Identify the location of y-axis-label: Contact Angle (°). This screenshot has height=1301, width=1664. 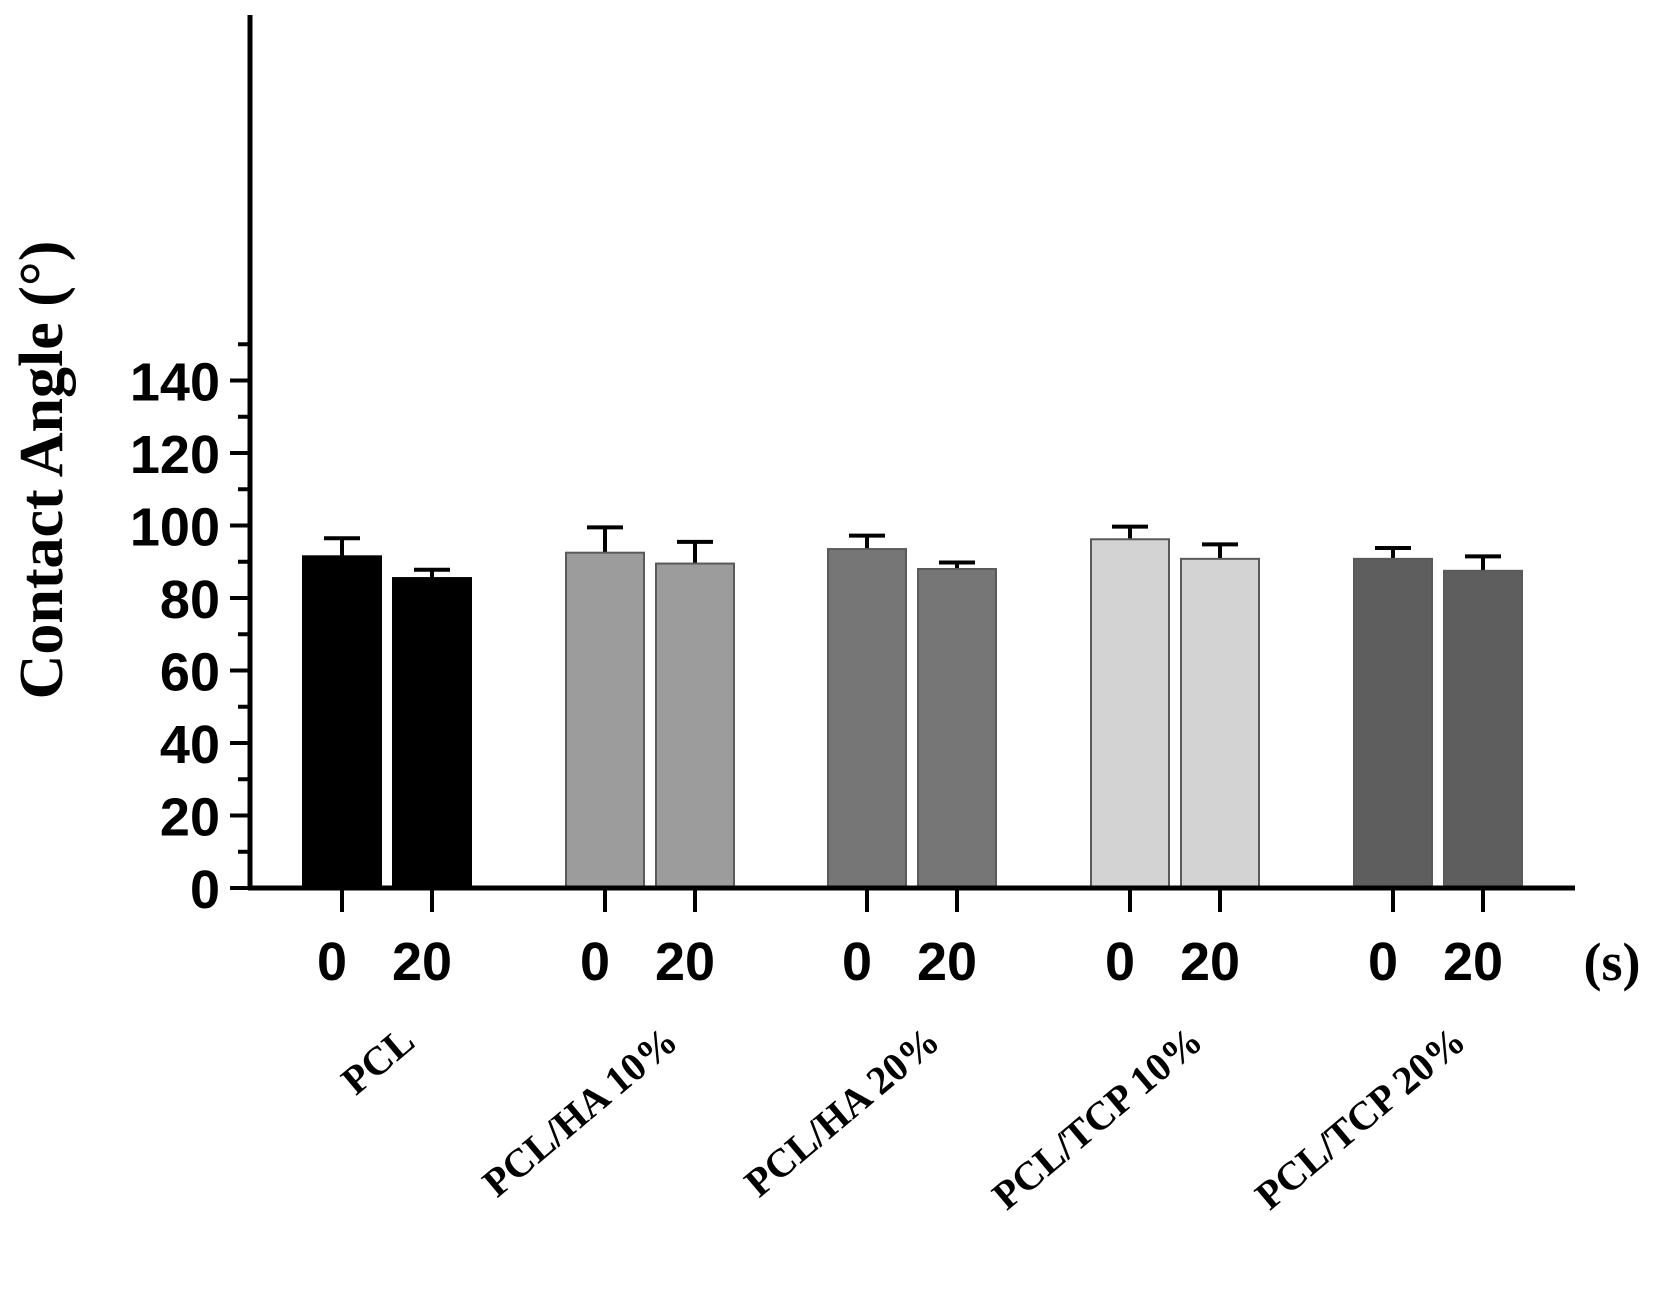
(42, 470).